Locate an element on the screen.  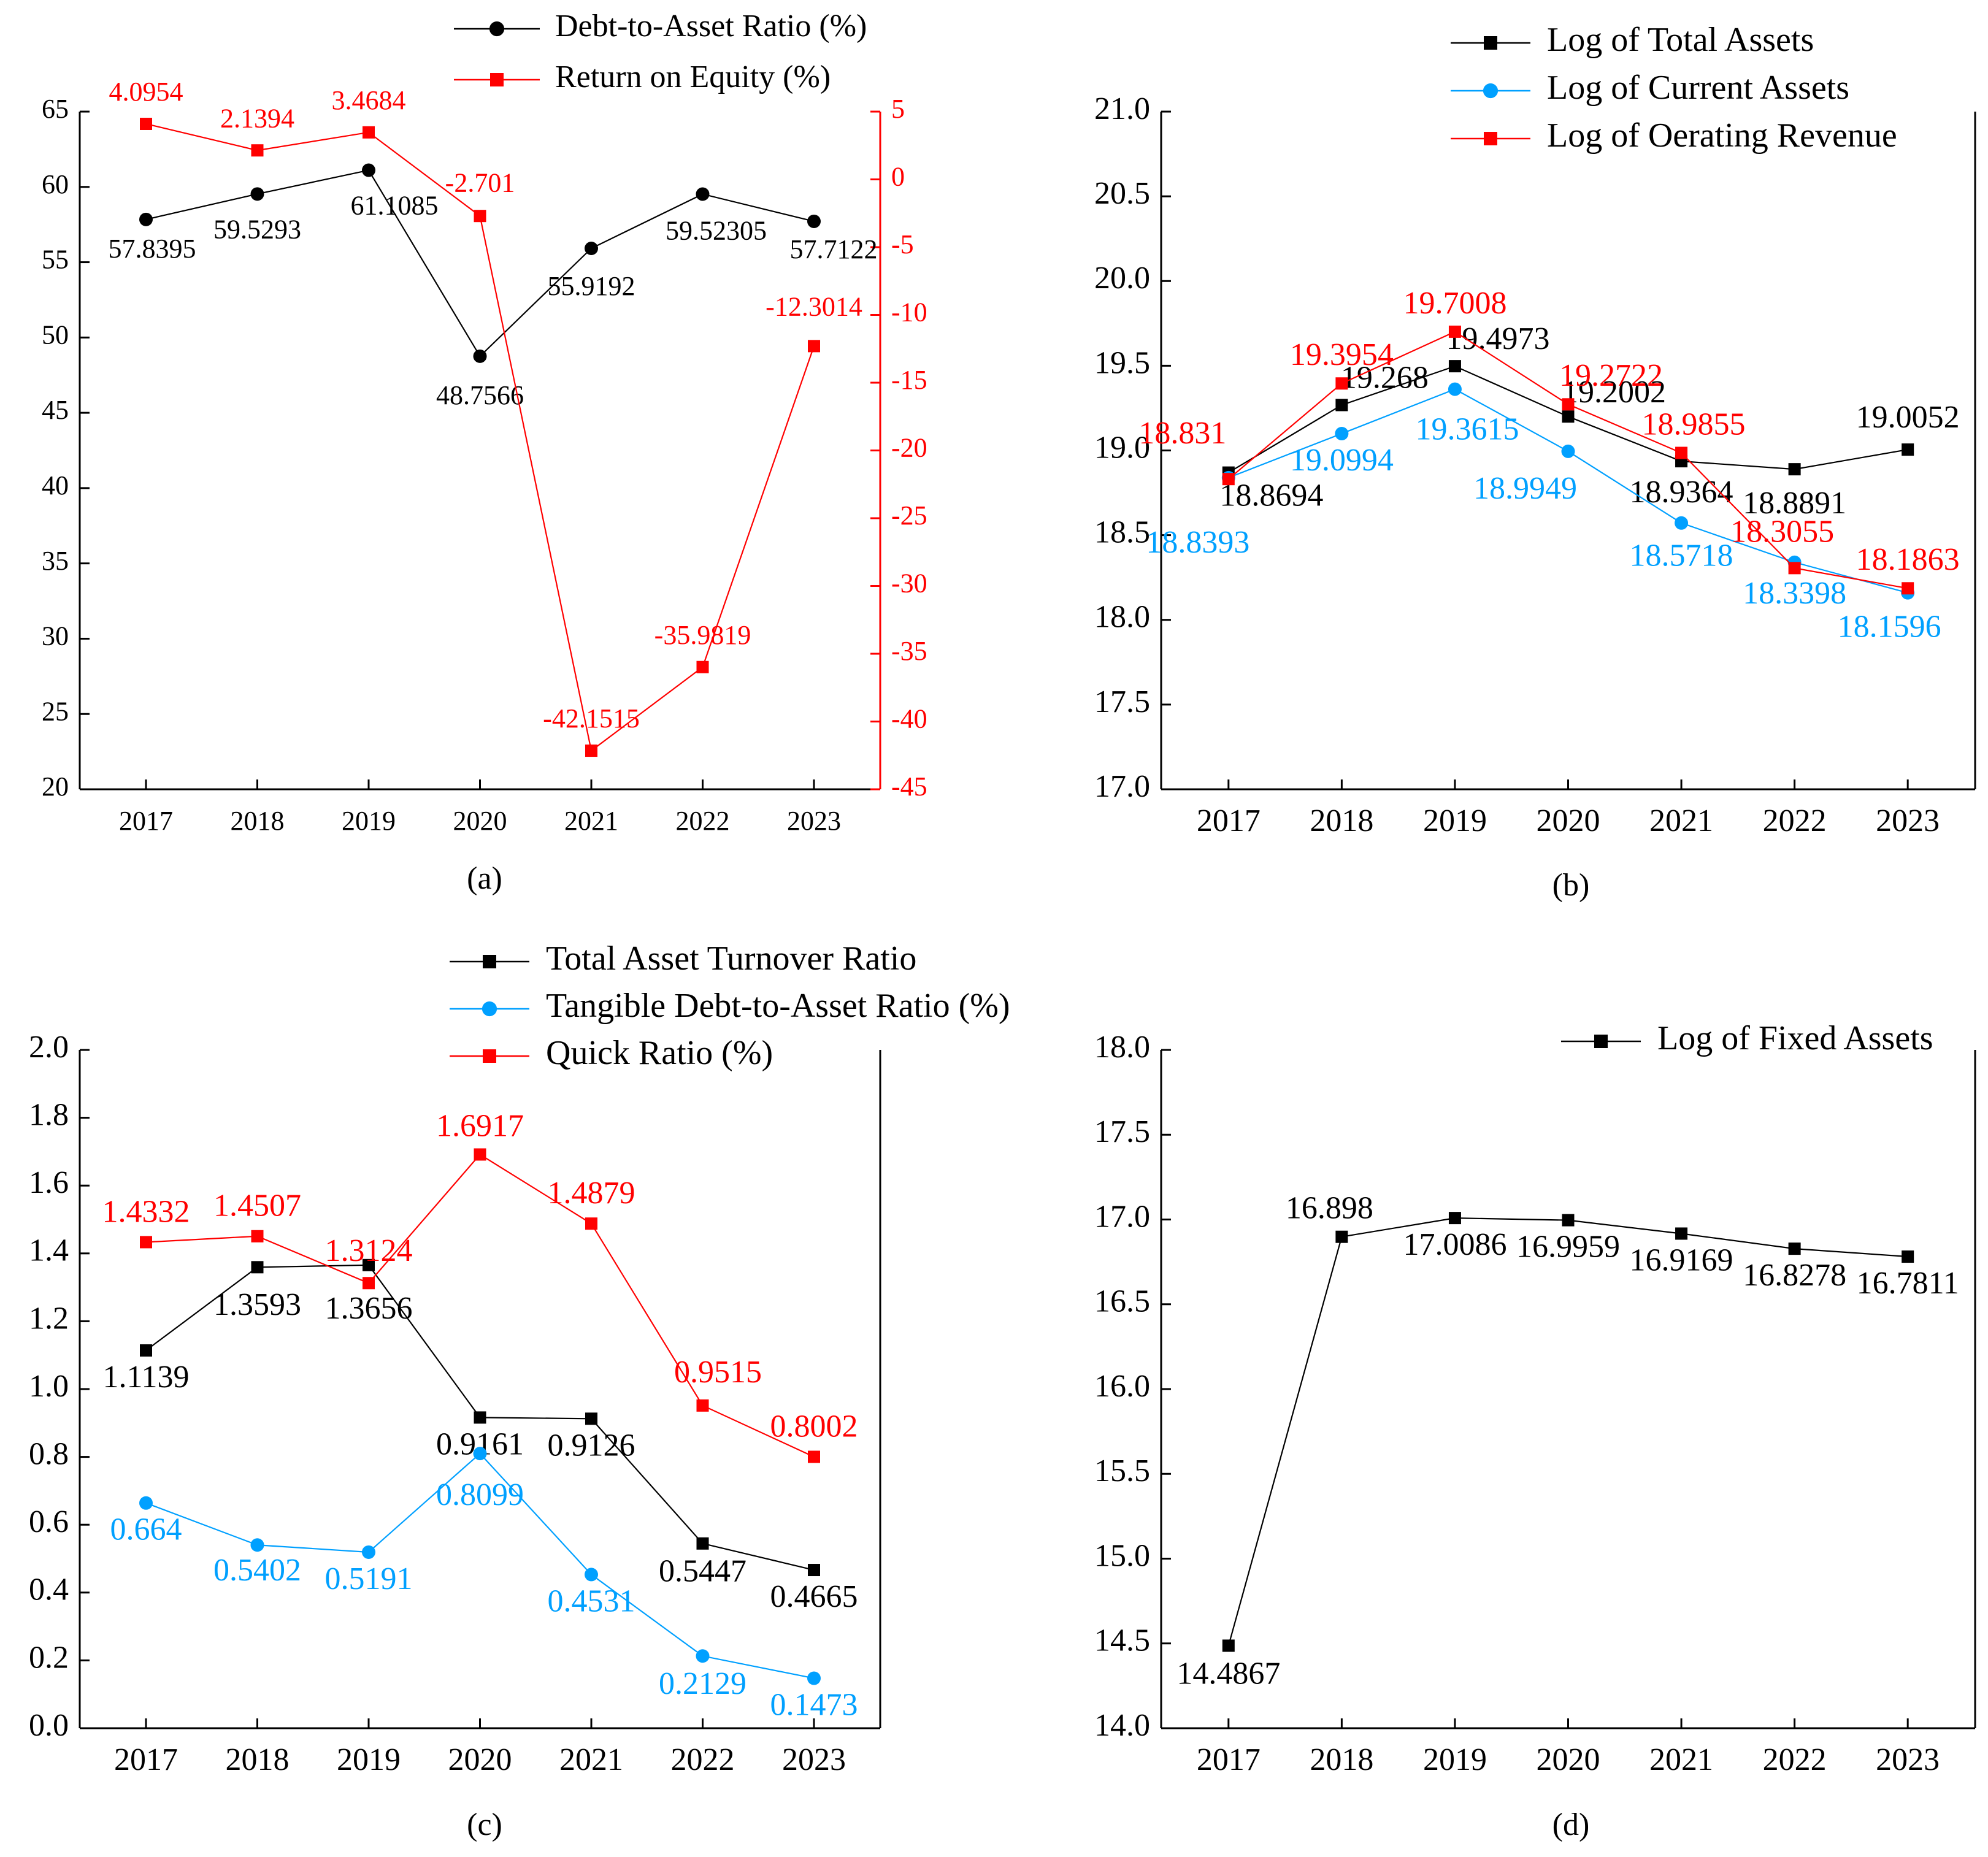
panel-b-caption: (b) is located at coordinates (1571, 886).